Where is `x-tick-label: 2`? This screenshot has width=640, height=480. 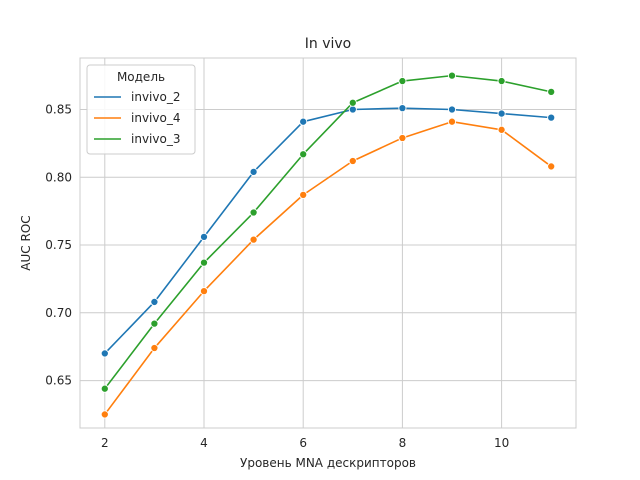
x-tick-label: 2 is located at coordinates (105, 443).